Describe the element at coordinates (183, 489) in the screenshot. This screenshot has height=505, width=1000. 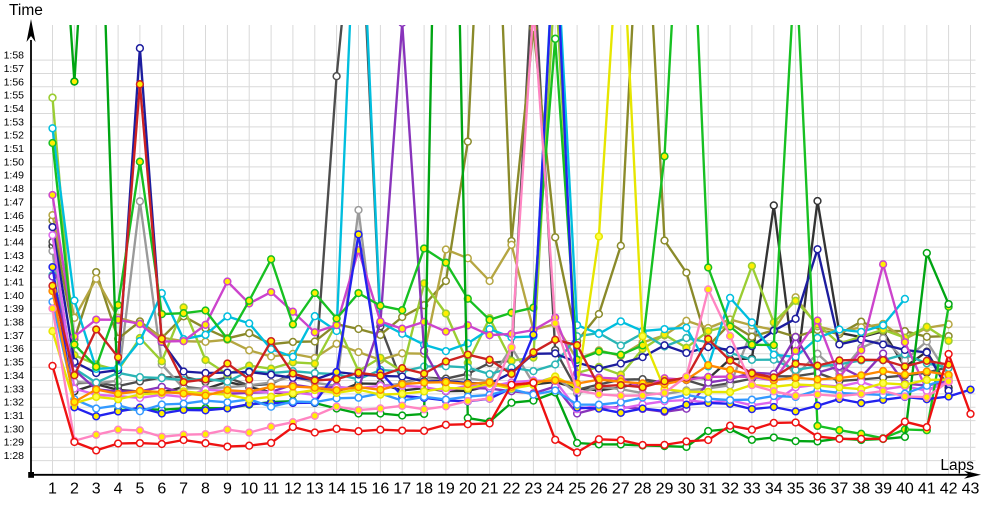
I see `svg-text: 7` at that location.